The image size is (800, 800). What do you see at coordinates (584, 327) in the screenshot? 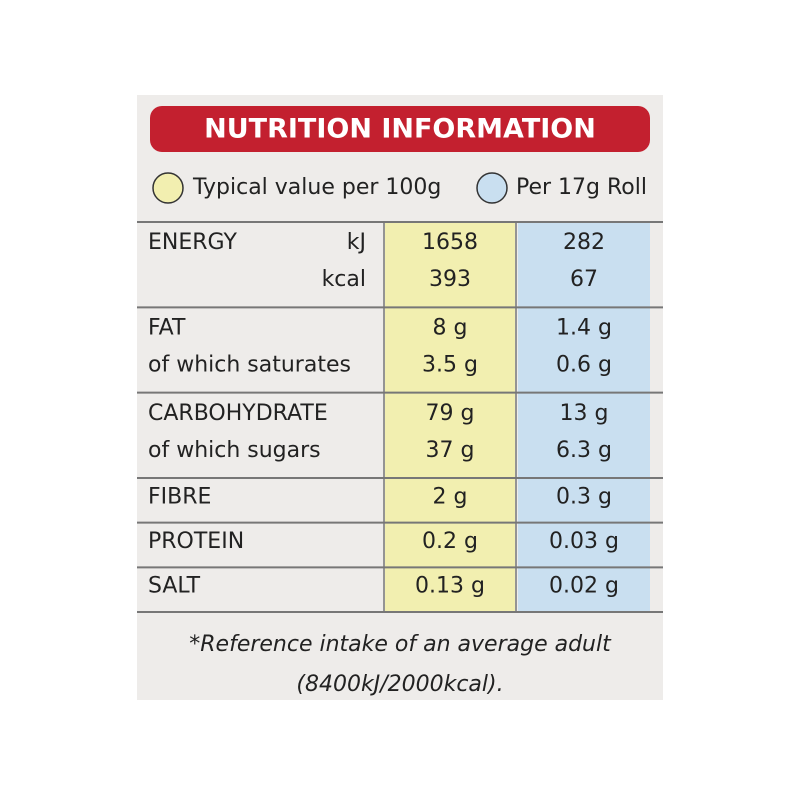
I see `value-perroll: 1.4 g` at bounding box center [584, 327].